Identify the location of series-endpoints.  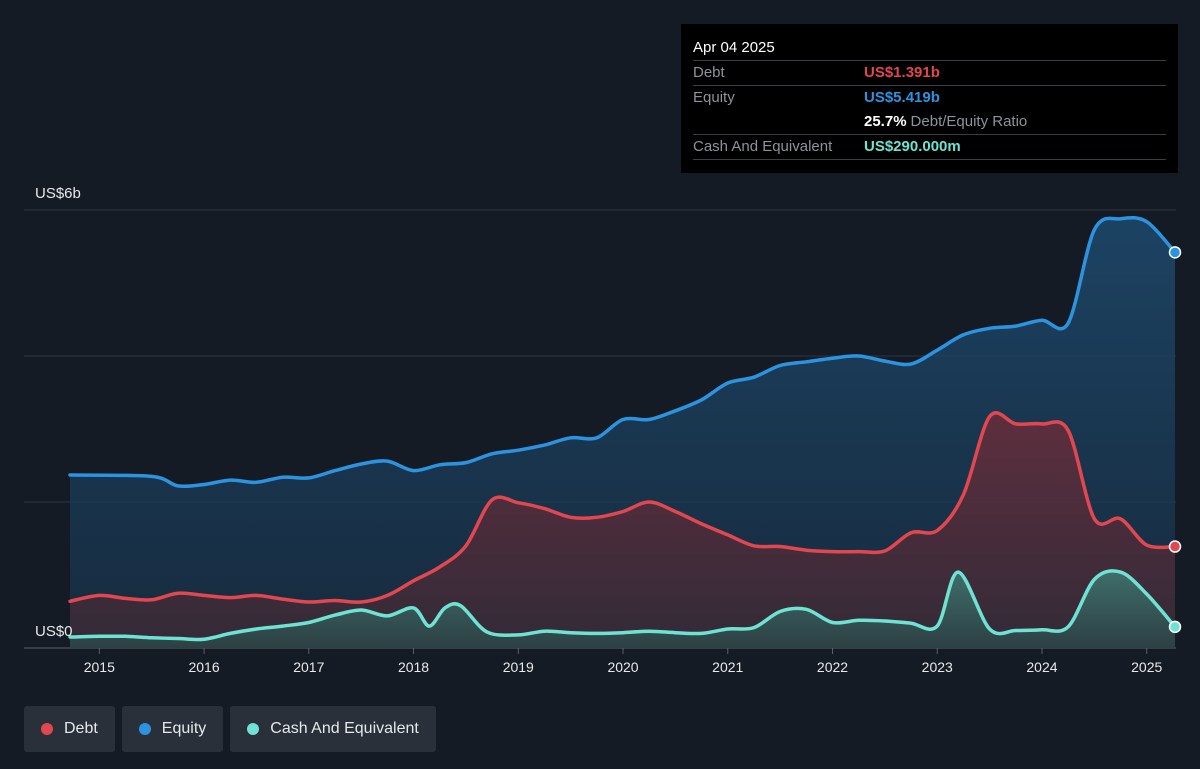
(1175, 440).